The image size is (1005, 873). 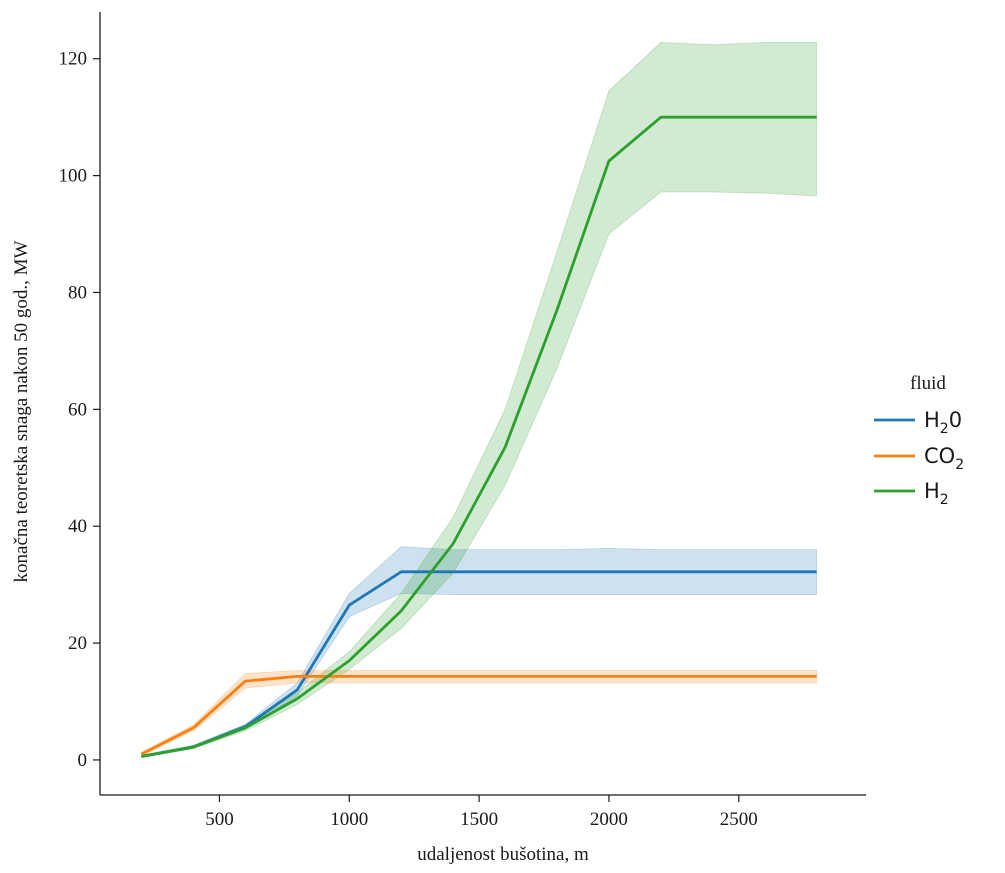 I want to click on y-tick-label: 0, so click(x=83, y=760).